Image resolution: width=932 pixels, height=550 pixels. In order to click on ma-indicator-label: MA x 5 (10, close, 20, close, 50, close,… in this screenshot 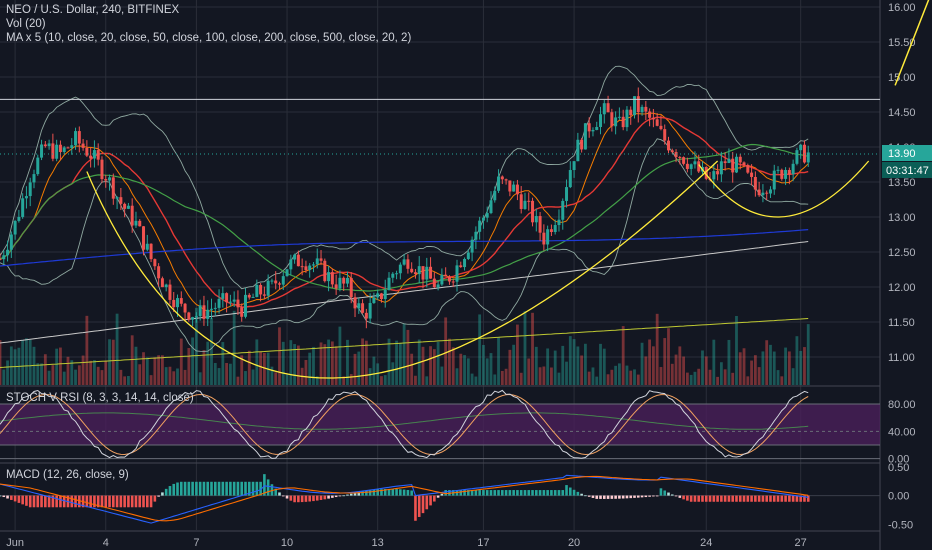, I will do `click(209, 38)`.